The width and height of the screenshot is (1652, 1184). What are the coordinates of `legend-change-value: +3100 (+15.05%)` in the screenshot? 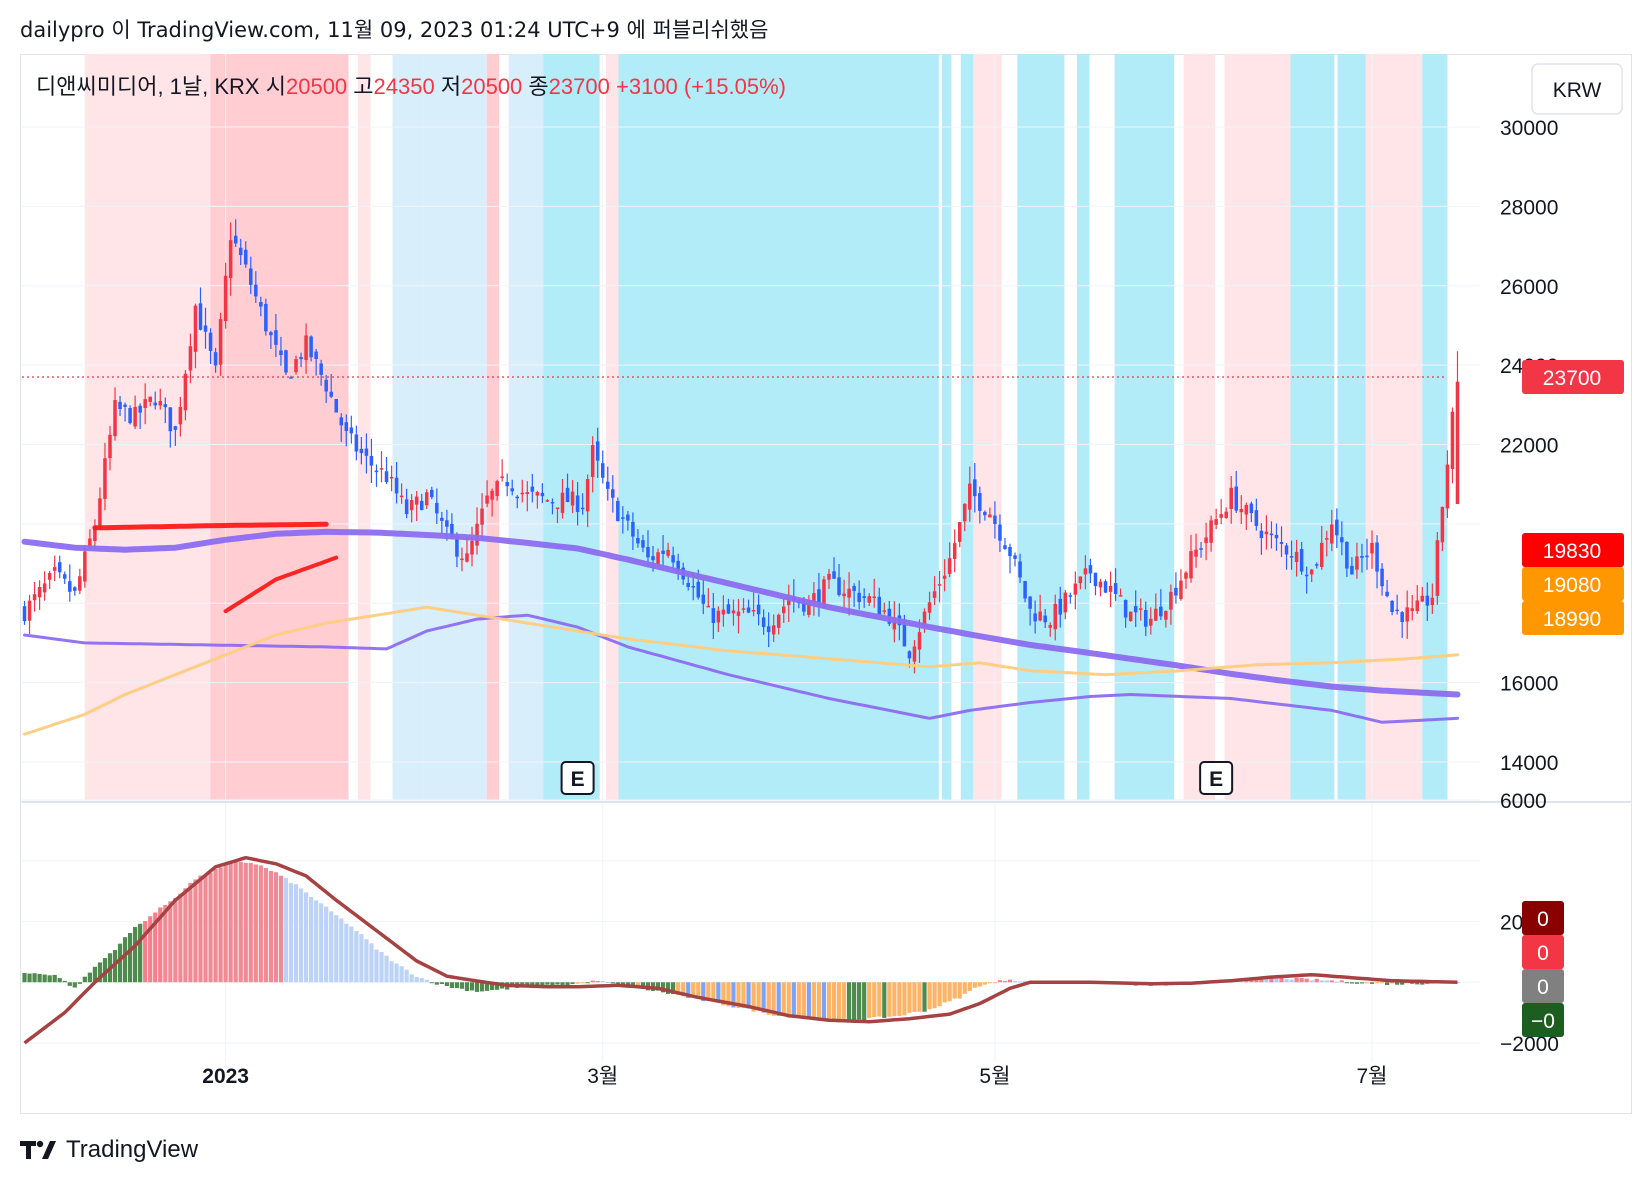 It's located at (701, 86).